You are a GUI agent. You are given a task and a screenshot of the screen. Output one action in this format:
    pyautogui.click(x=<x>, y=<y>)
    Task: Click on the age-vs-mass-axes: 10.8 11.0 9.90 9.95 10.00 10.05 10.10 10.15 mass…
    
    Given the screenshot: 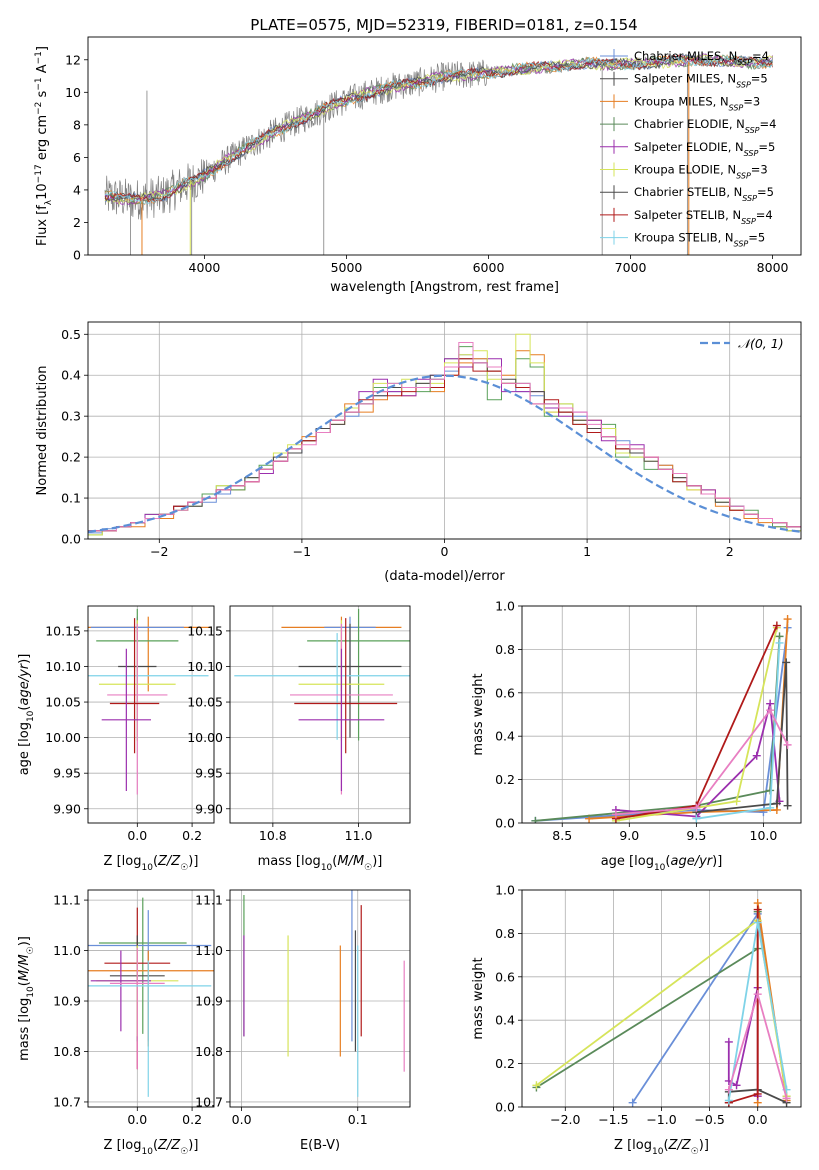 What is the action you would take?
    pyautogui.click(x=299, y=739)
    